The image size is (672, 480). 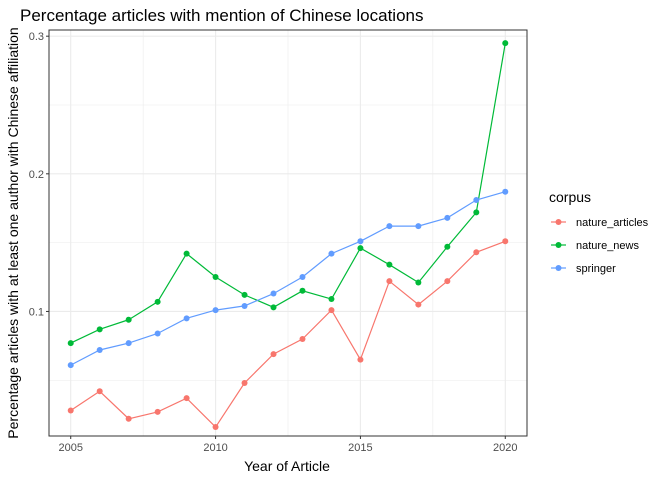 What do you see at coordinates (607, 246) in the screenshot?
I see `legend-label-nature_news: nature_news` at bounding box center [607, 246].